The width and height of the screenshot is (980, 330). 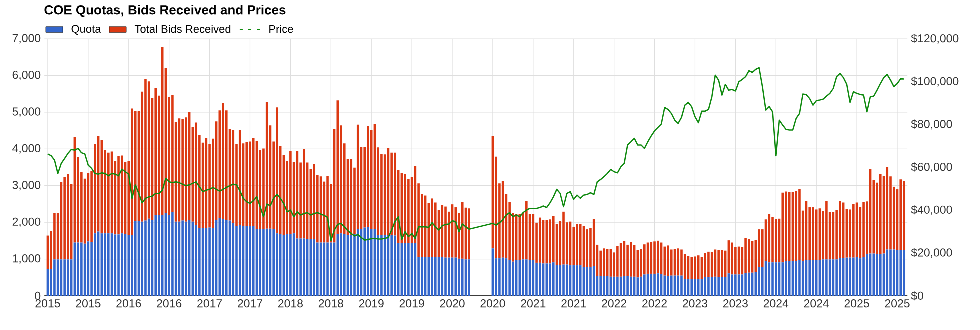 What do you see at coordinates (88, 304) in the screenshot?
I see `x-tick-label: 2015` at bounding box center [88, 304].